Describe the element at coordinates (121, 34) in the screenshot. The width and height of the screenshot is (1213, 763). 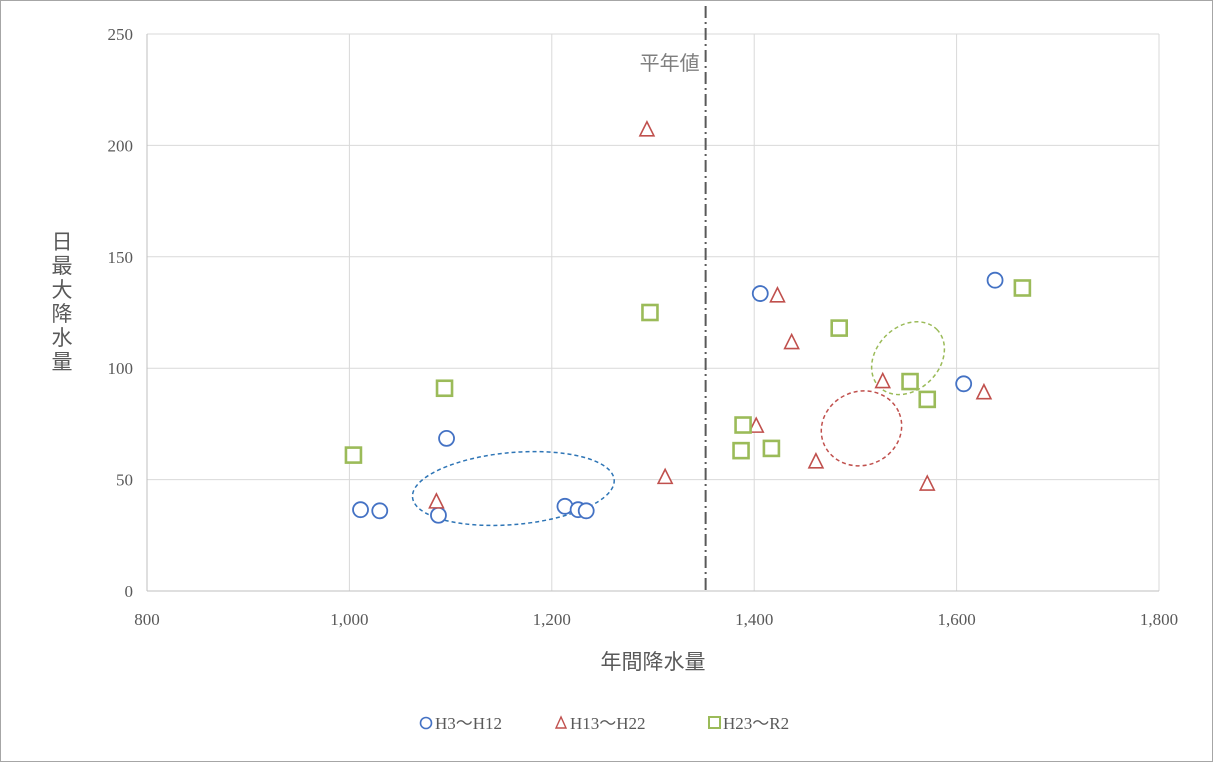
I see `y-tick-label: 250` at that location.